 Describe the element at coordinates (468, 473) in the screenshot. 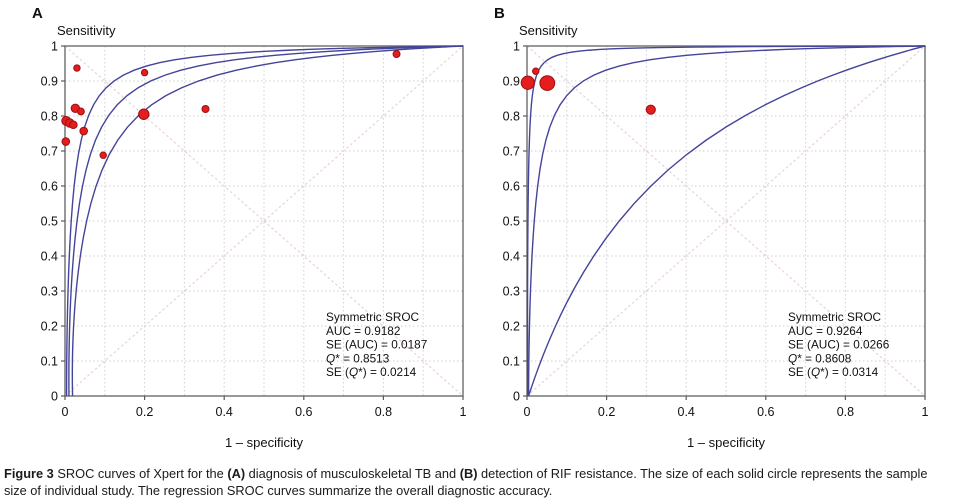

I see `caption-bold-text: (B)` at that location.